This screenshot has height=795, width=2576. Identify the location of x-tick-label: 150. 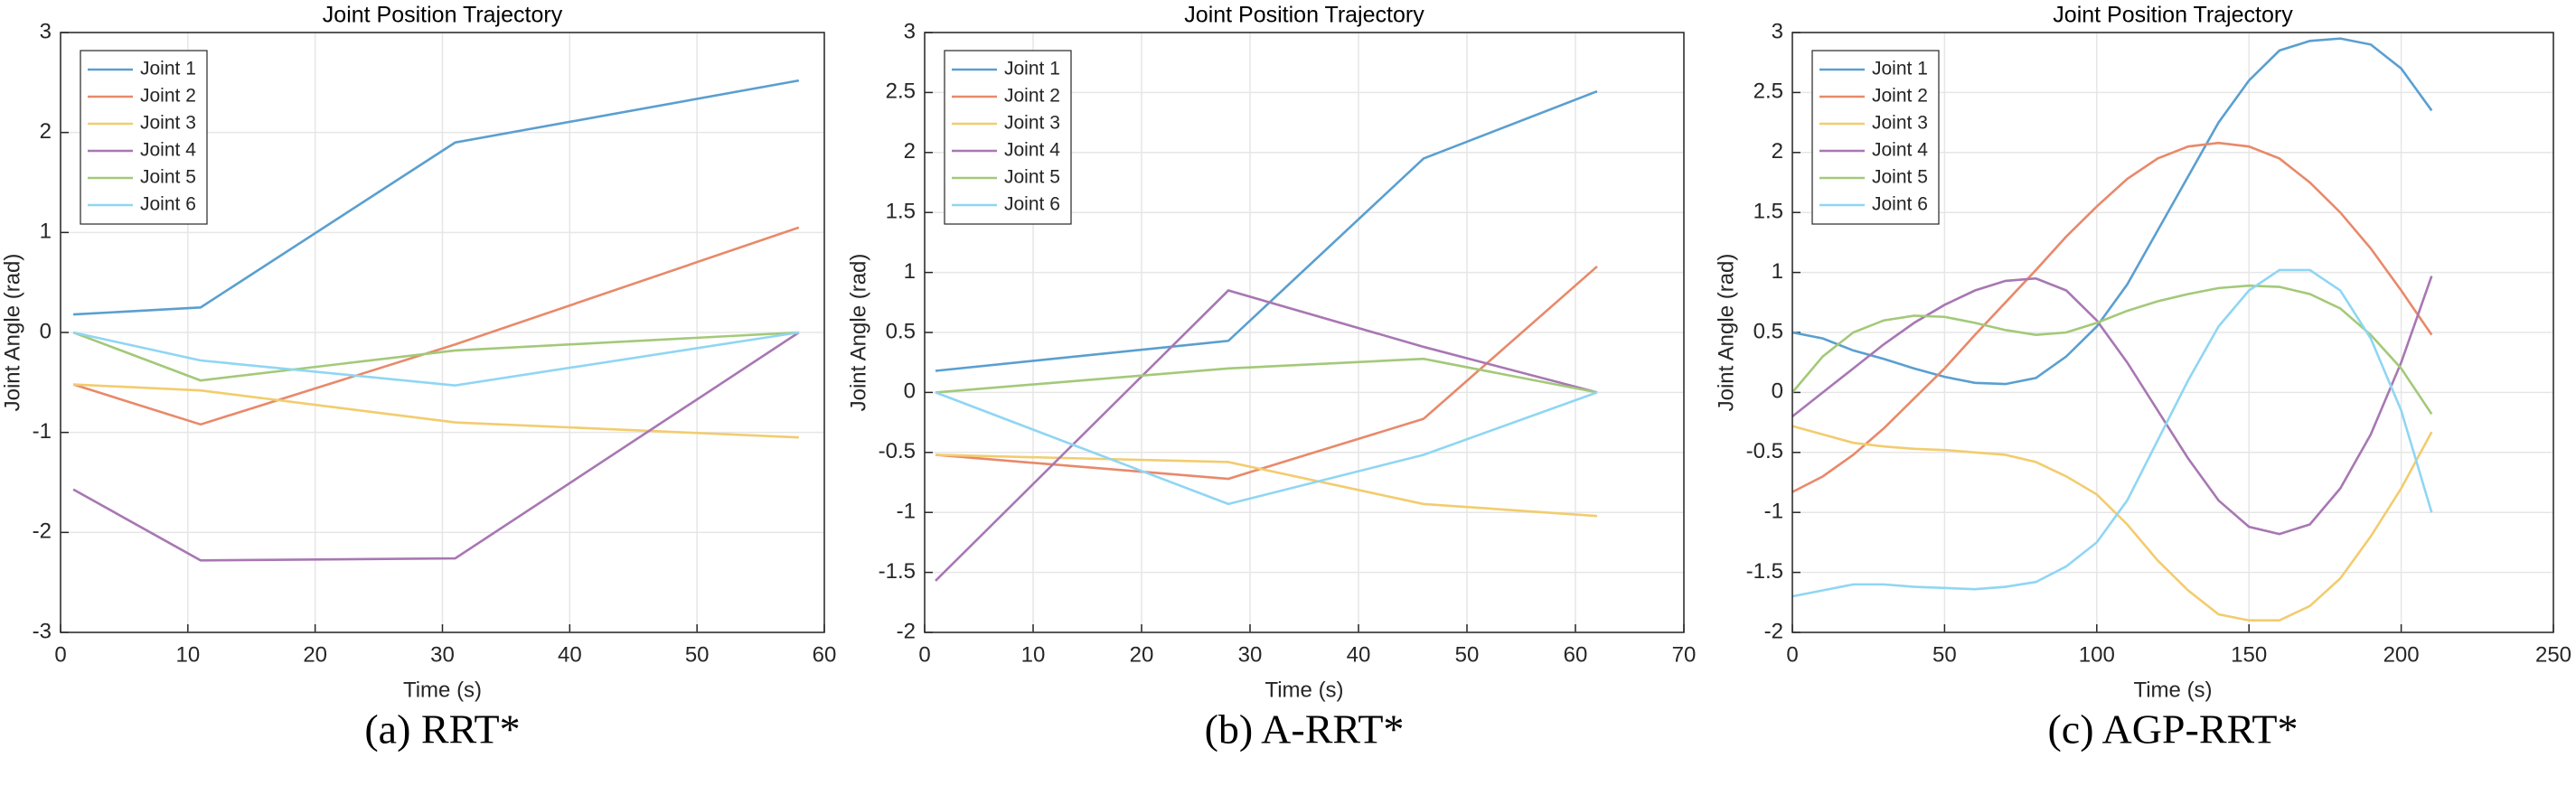
(2249, 654).